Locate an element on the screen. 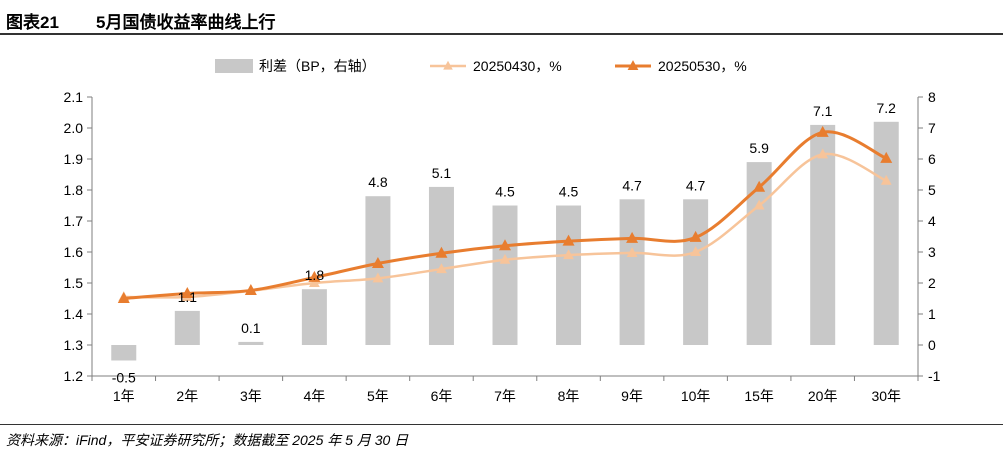 This screenshot has width=1003, height=458. source-note: 资料来源：iFind，平安证券研究所；数据截至 2025 年 5 月 30 日 is located at coordinates (207, 440).